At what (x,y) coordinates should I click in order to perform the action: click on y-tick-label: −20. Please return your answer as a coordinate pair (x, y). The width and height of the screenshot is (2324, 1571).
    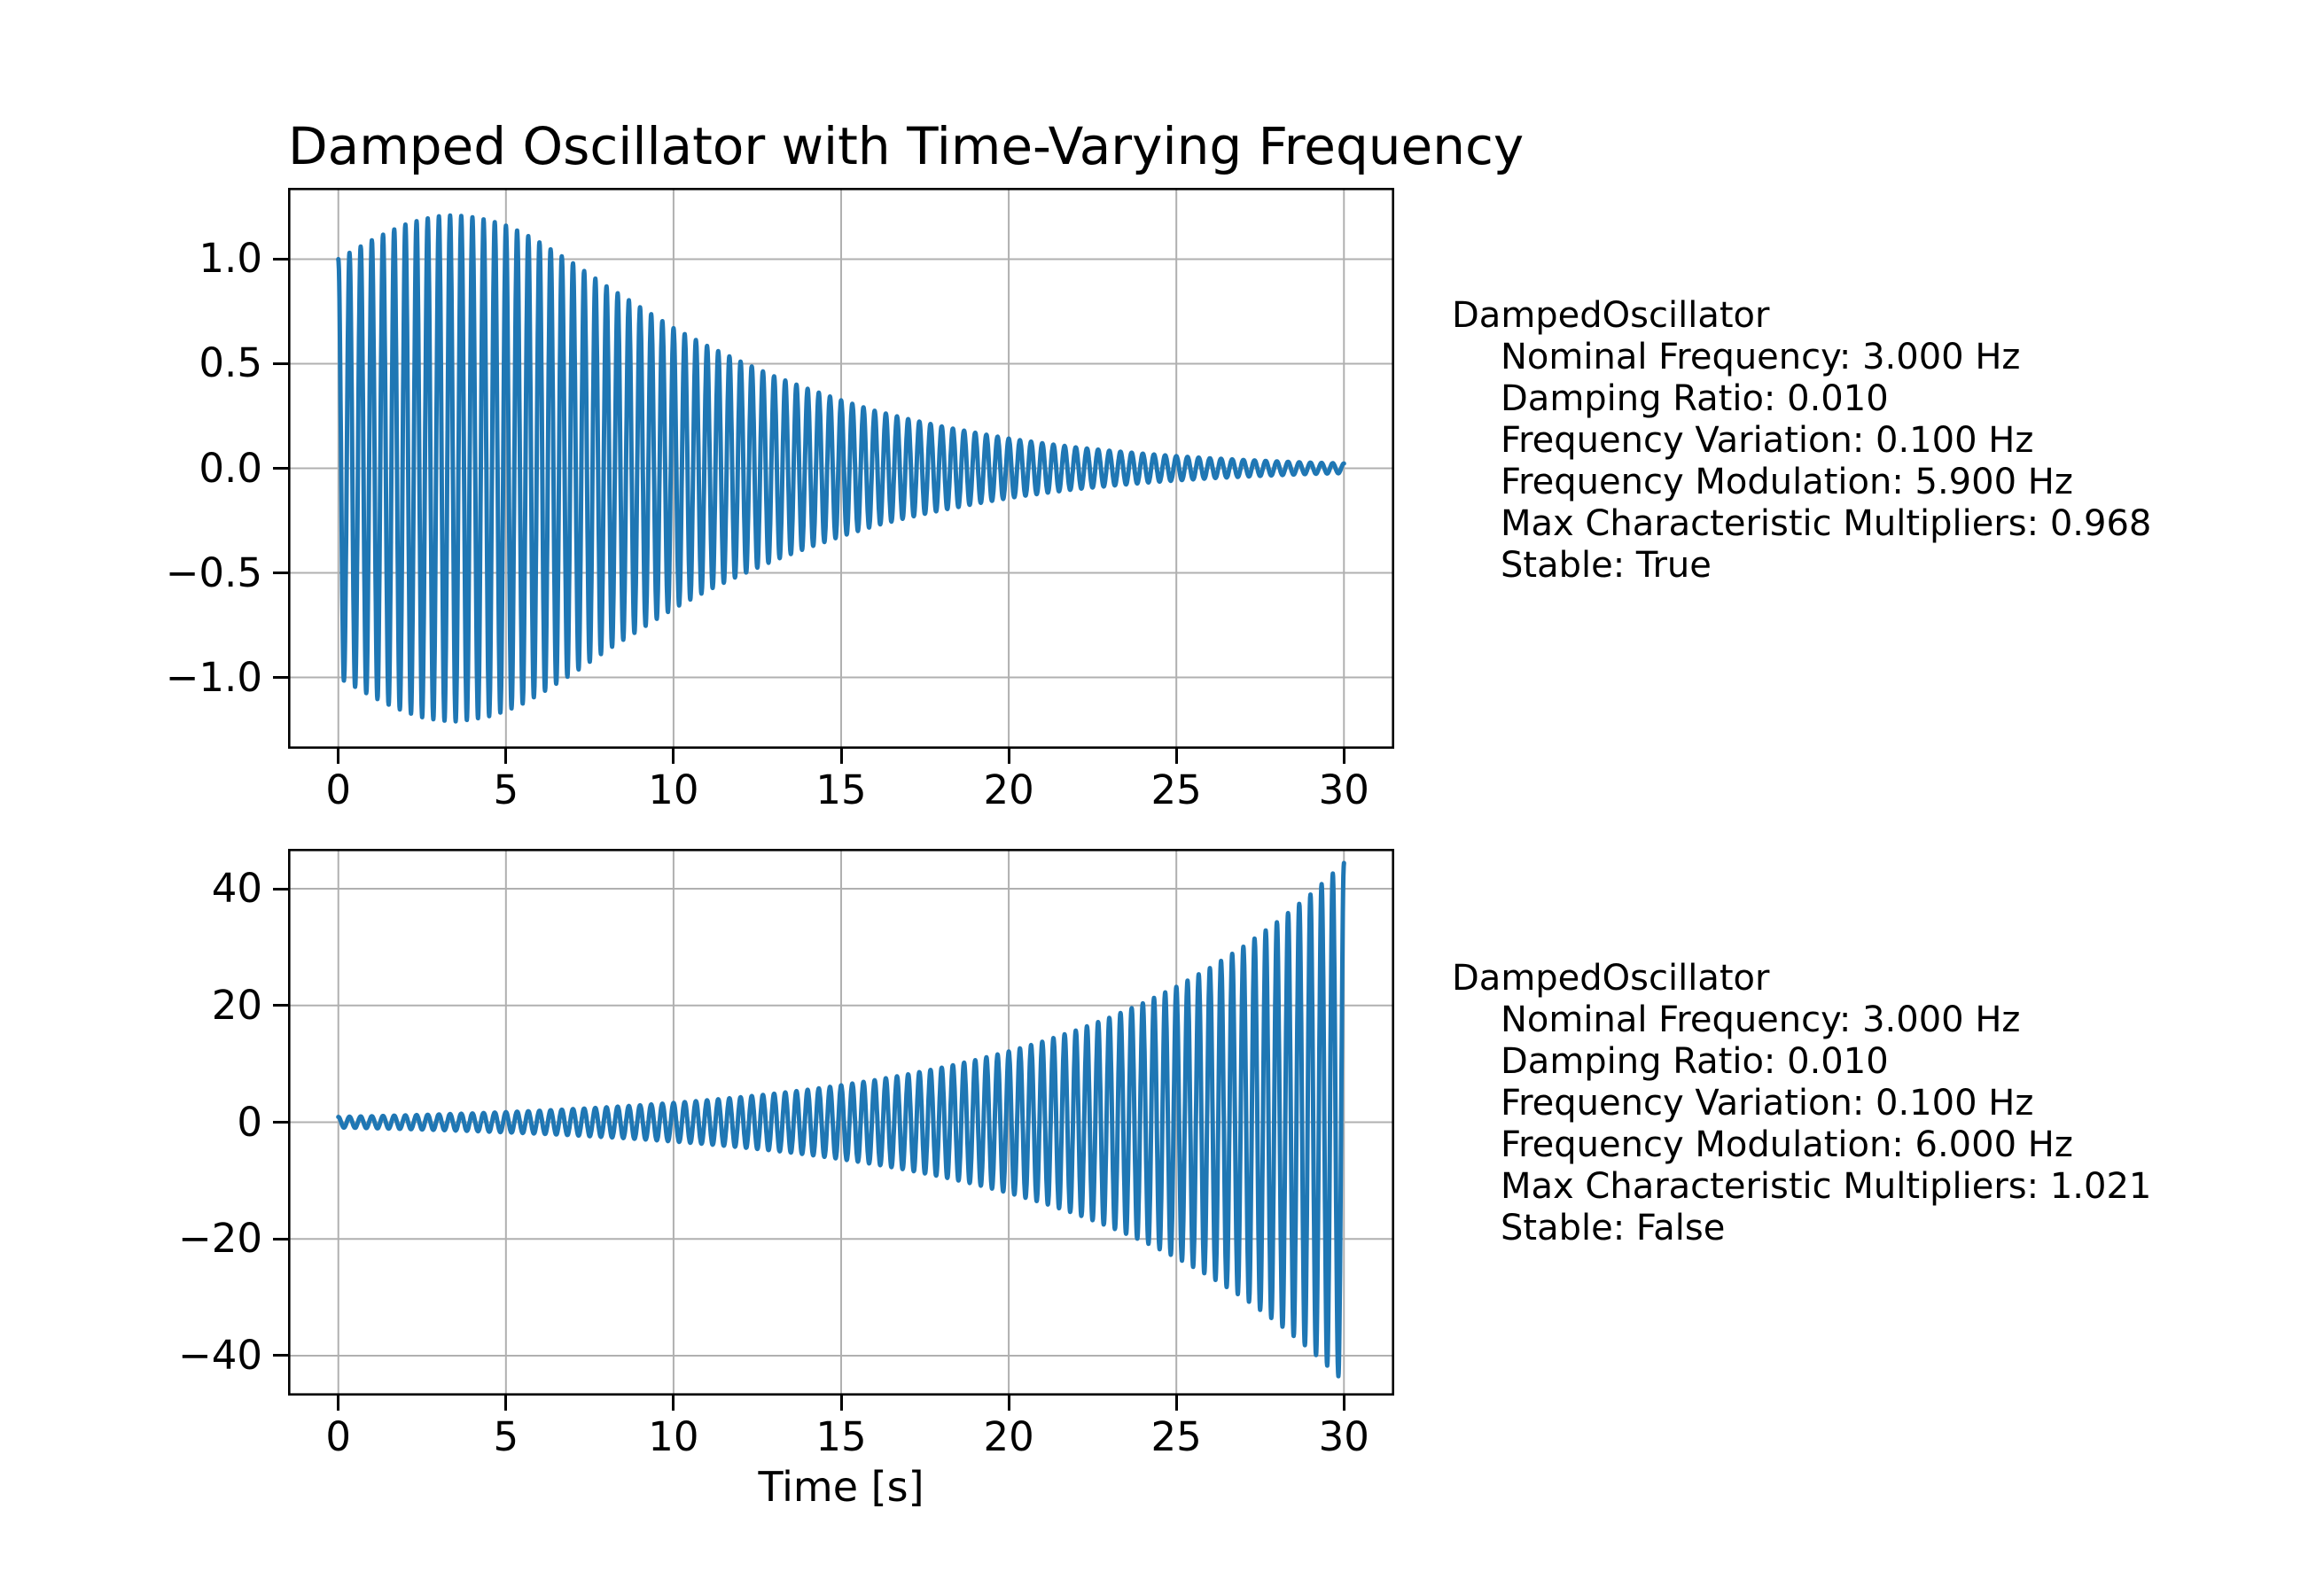
    Looking at the image, I should click on (220, 1239).